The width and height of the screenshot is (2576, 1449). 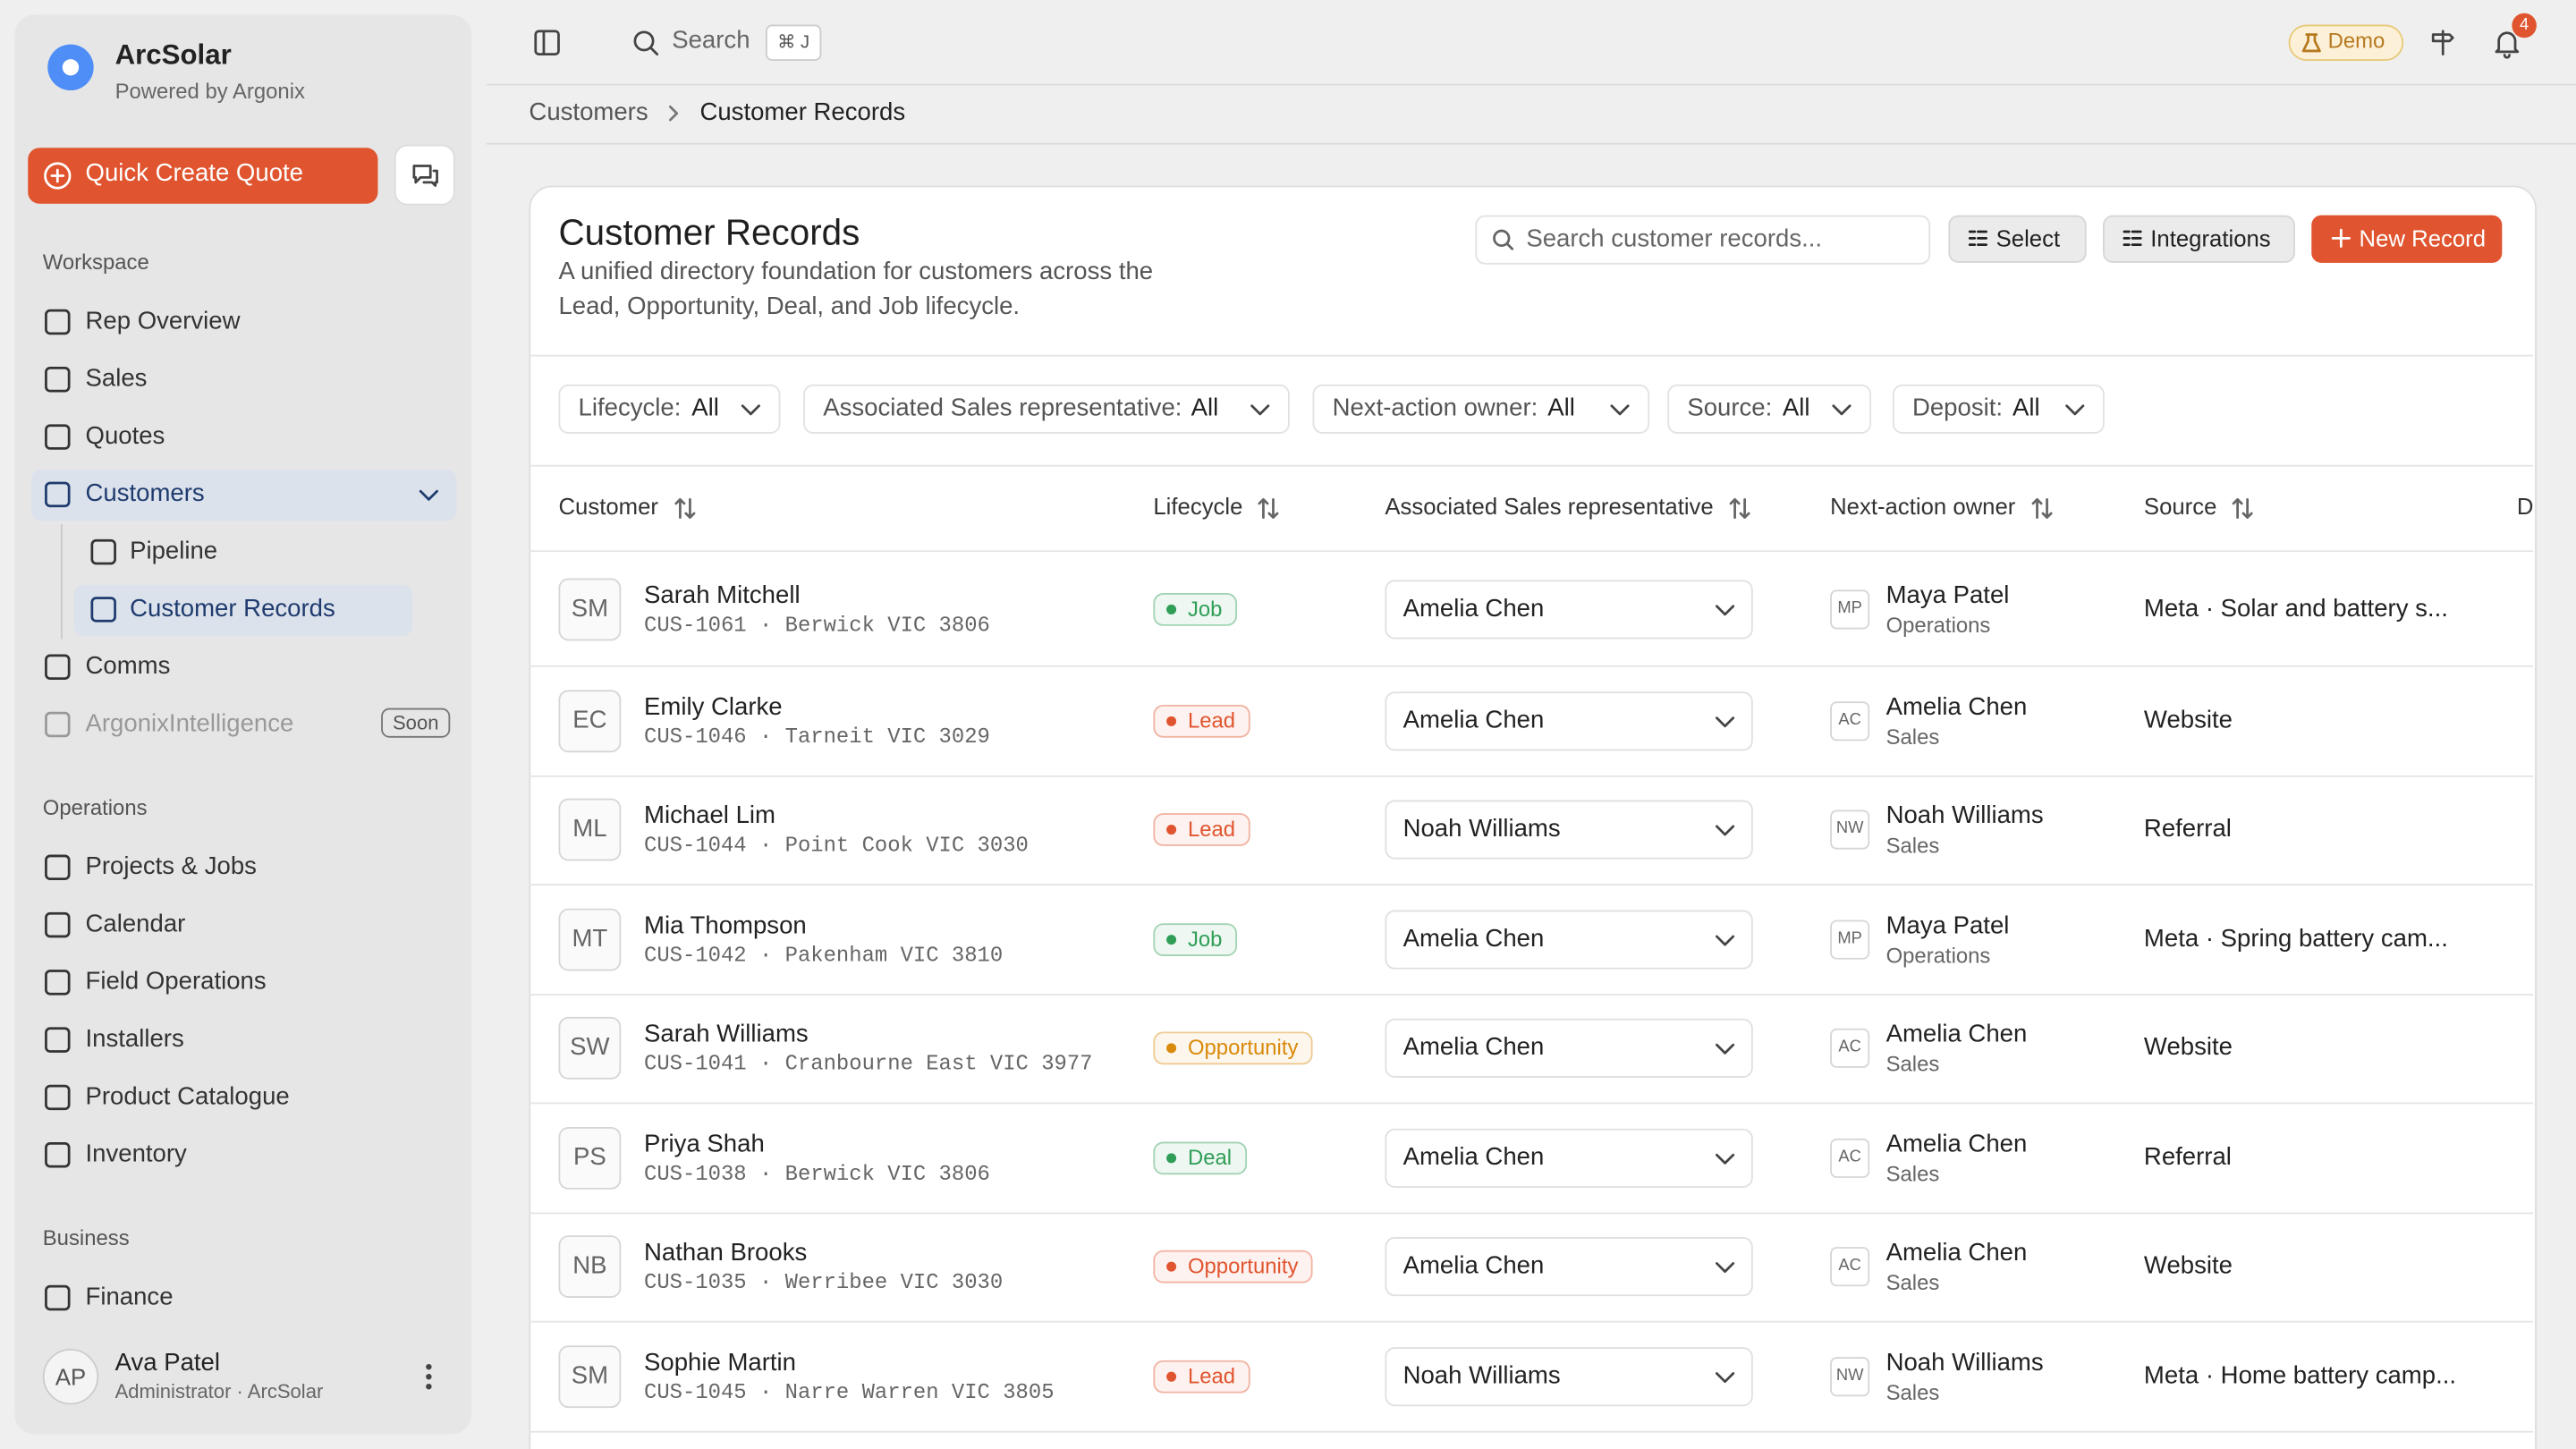 What do you see at coordinates (709, 815) in the screenshot?
I see `customer-name: Michael Lim` at bounding box center [709, 815].